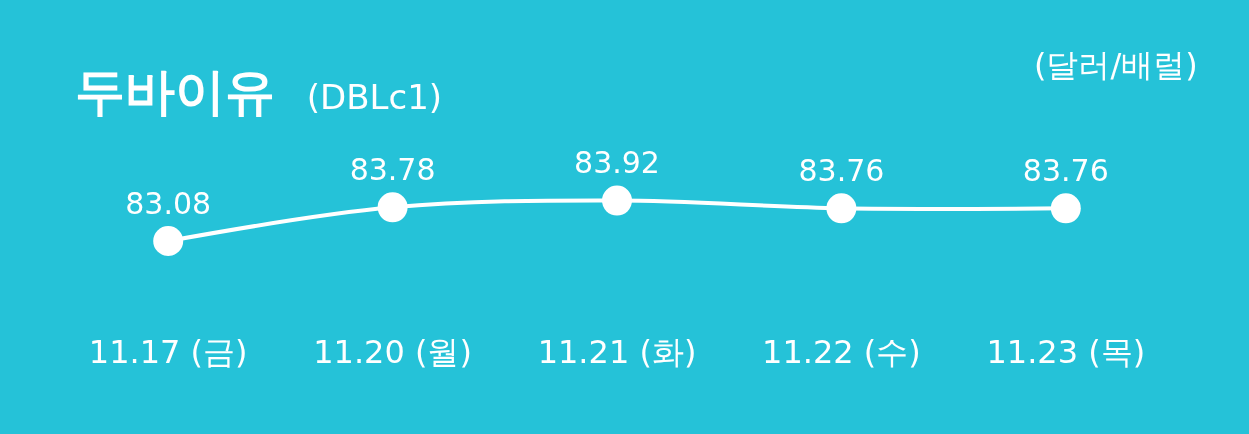  Describe the element at coordinates (168, 203) in the screenshot. I see `data-label: 83.08` at that location.